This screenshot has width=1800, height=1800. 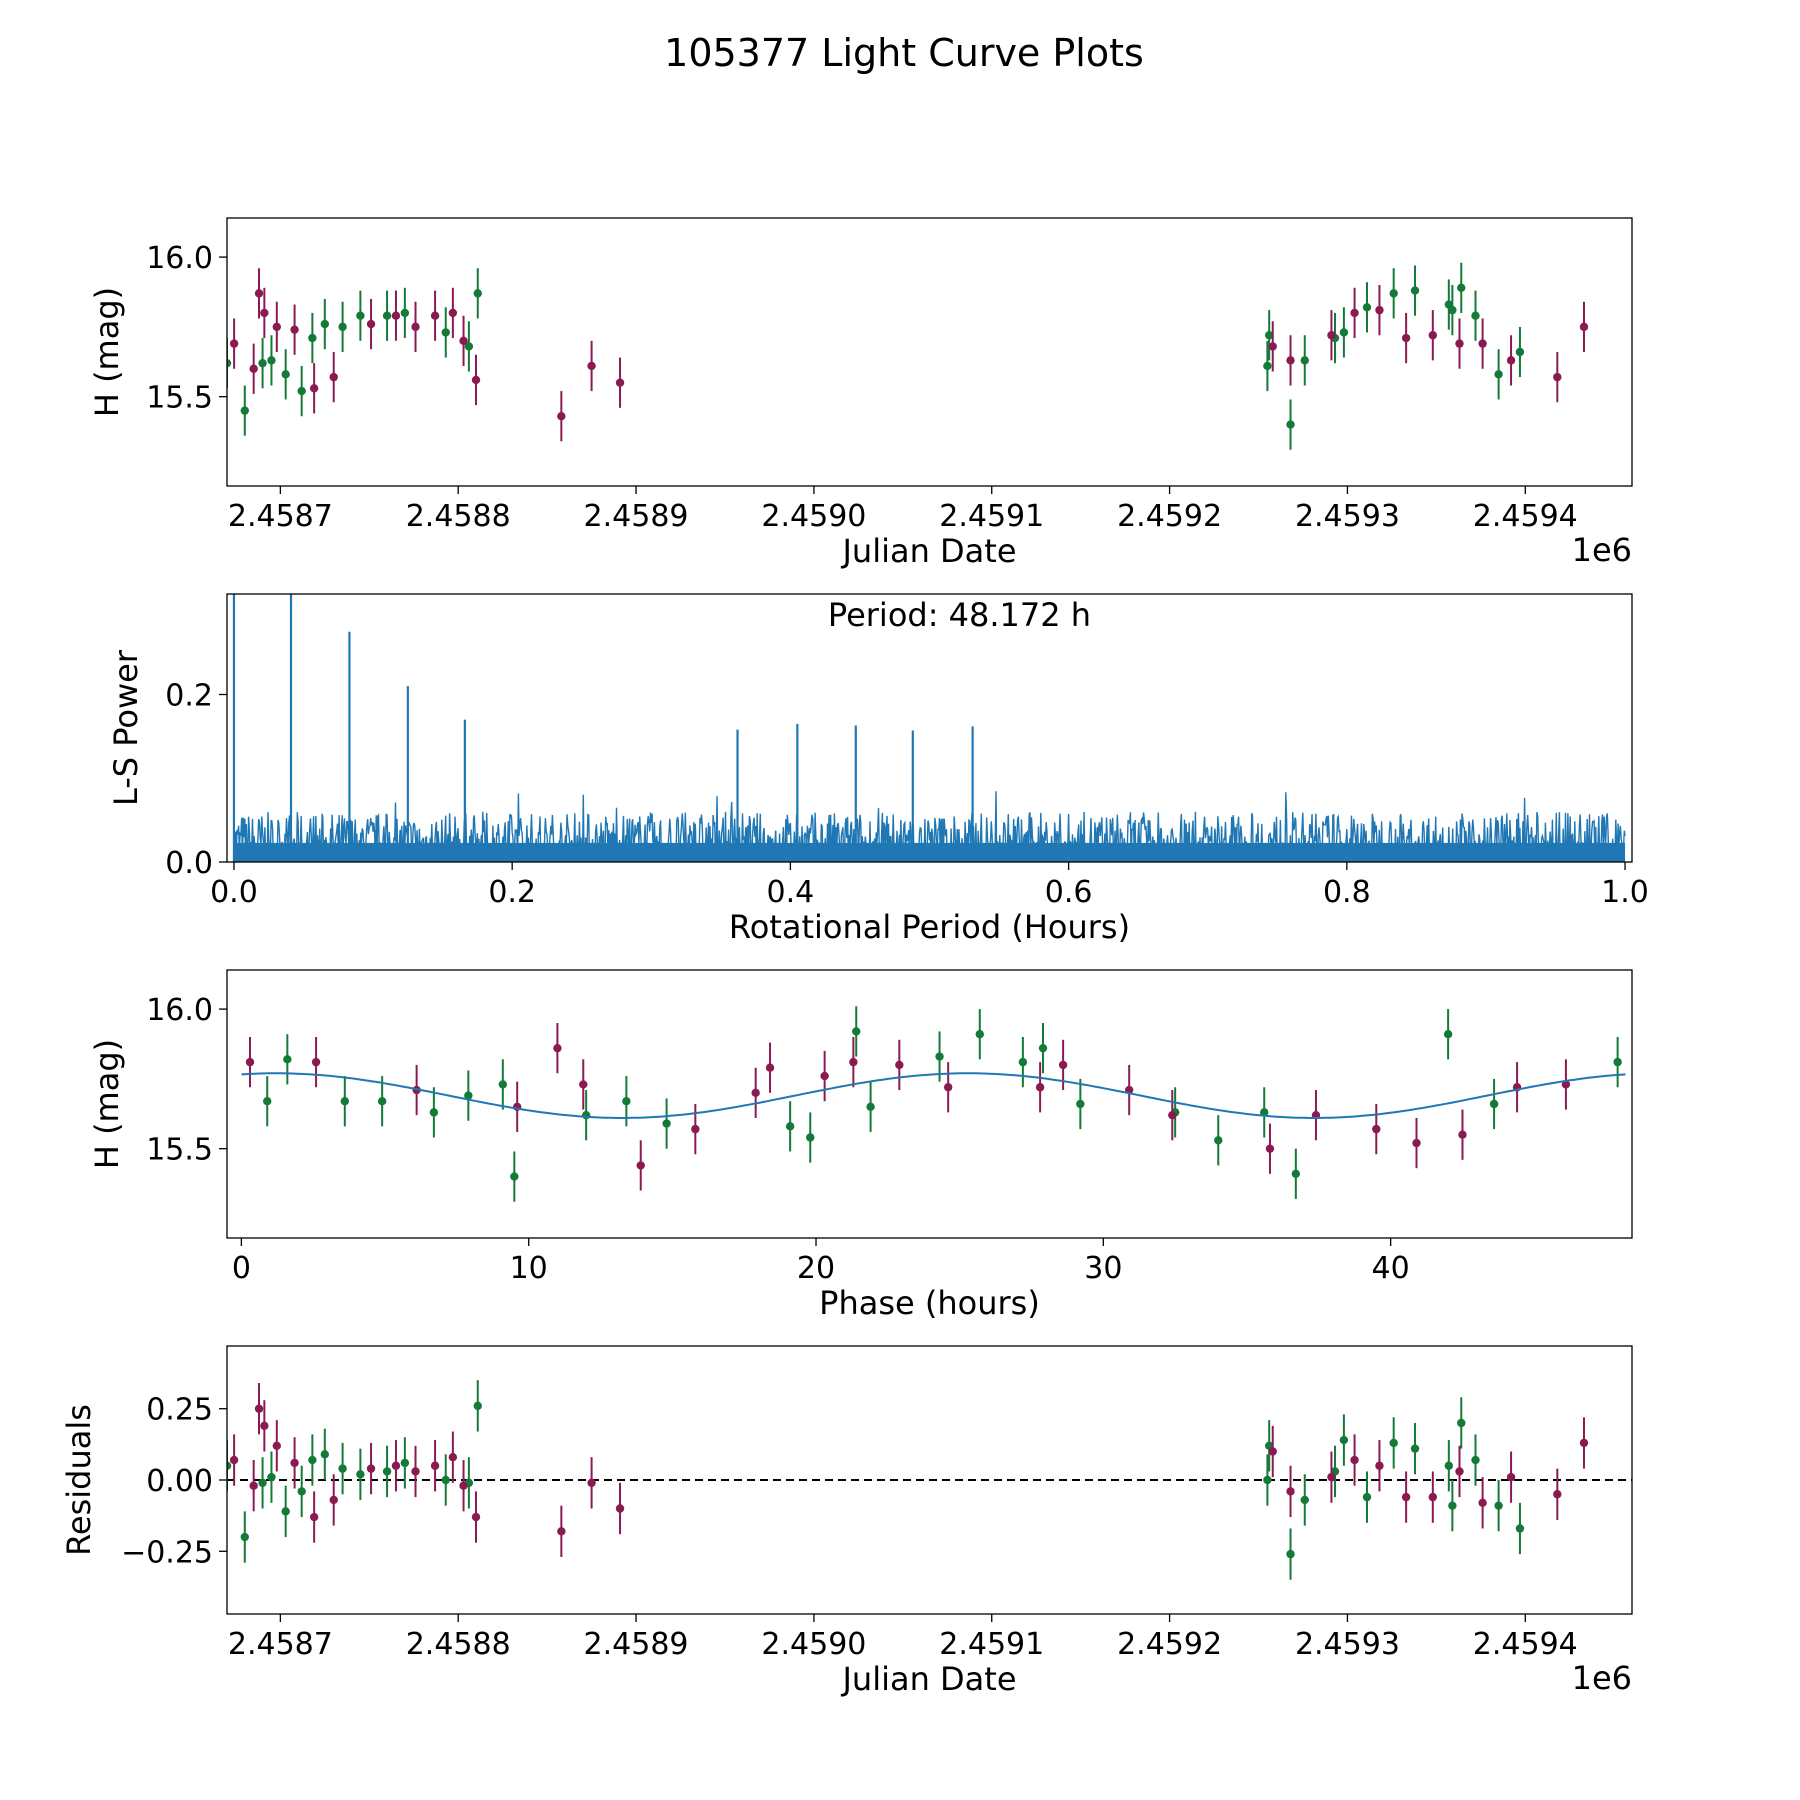 What do you see at coordinates (1069, 892) in the screenshot?
I see `x-tick-label: 0.6` at bounding box center [1069, 892].